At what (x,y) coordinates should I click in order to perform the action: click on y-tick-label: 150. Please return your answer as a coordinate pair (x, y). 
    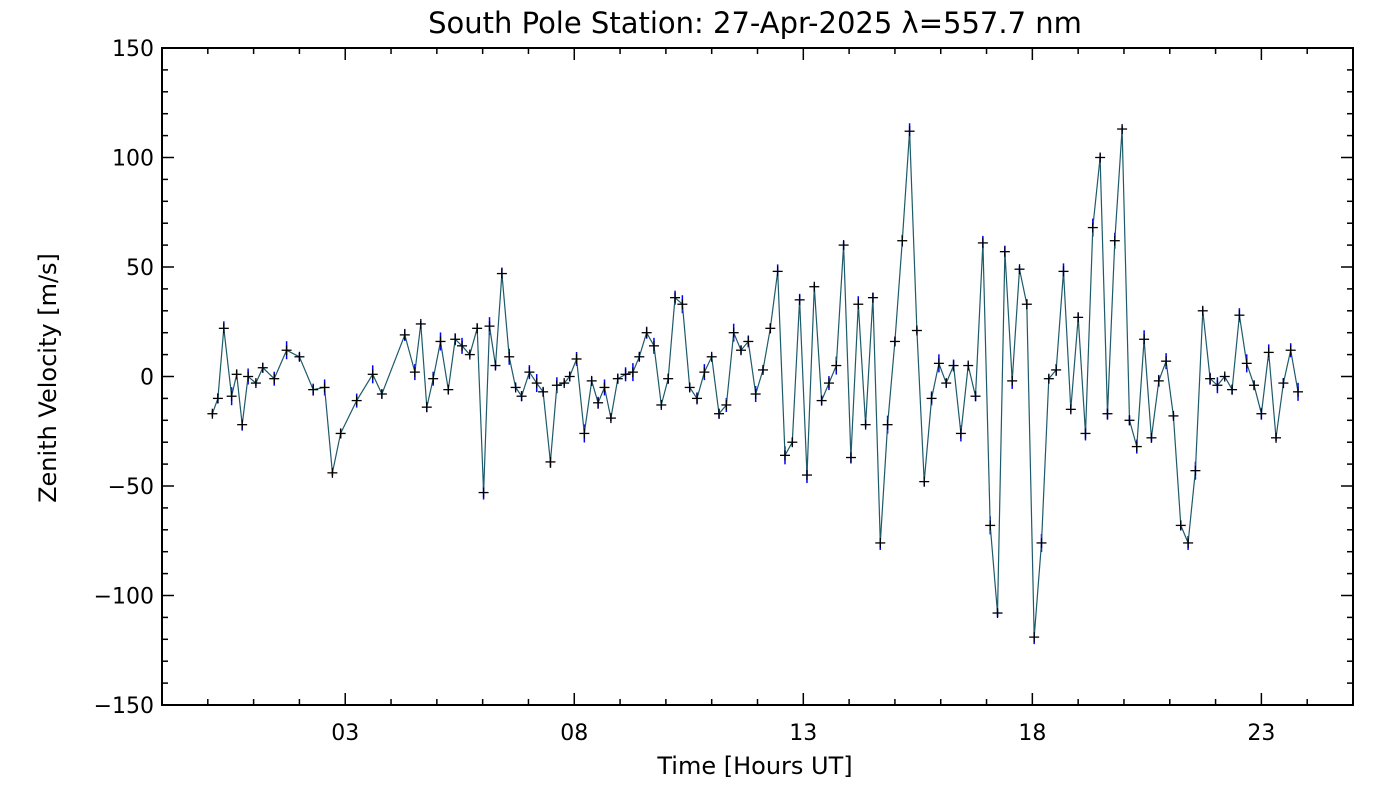
    Looking at the image, I should click on (133, 49).